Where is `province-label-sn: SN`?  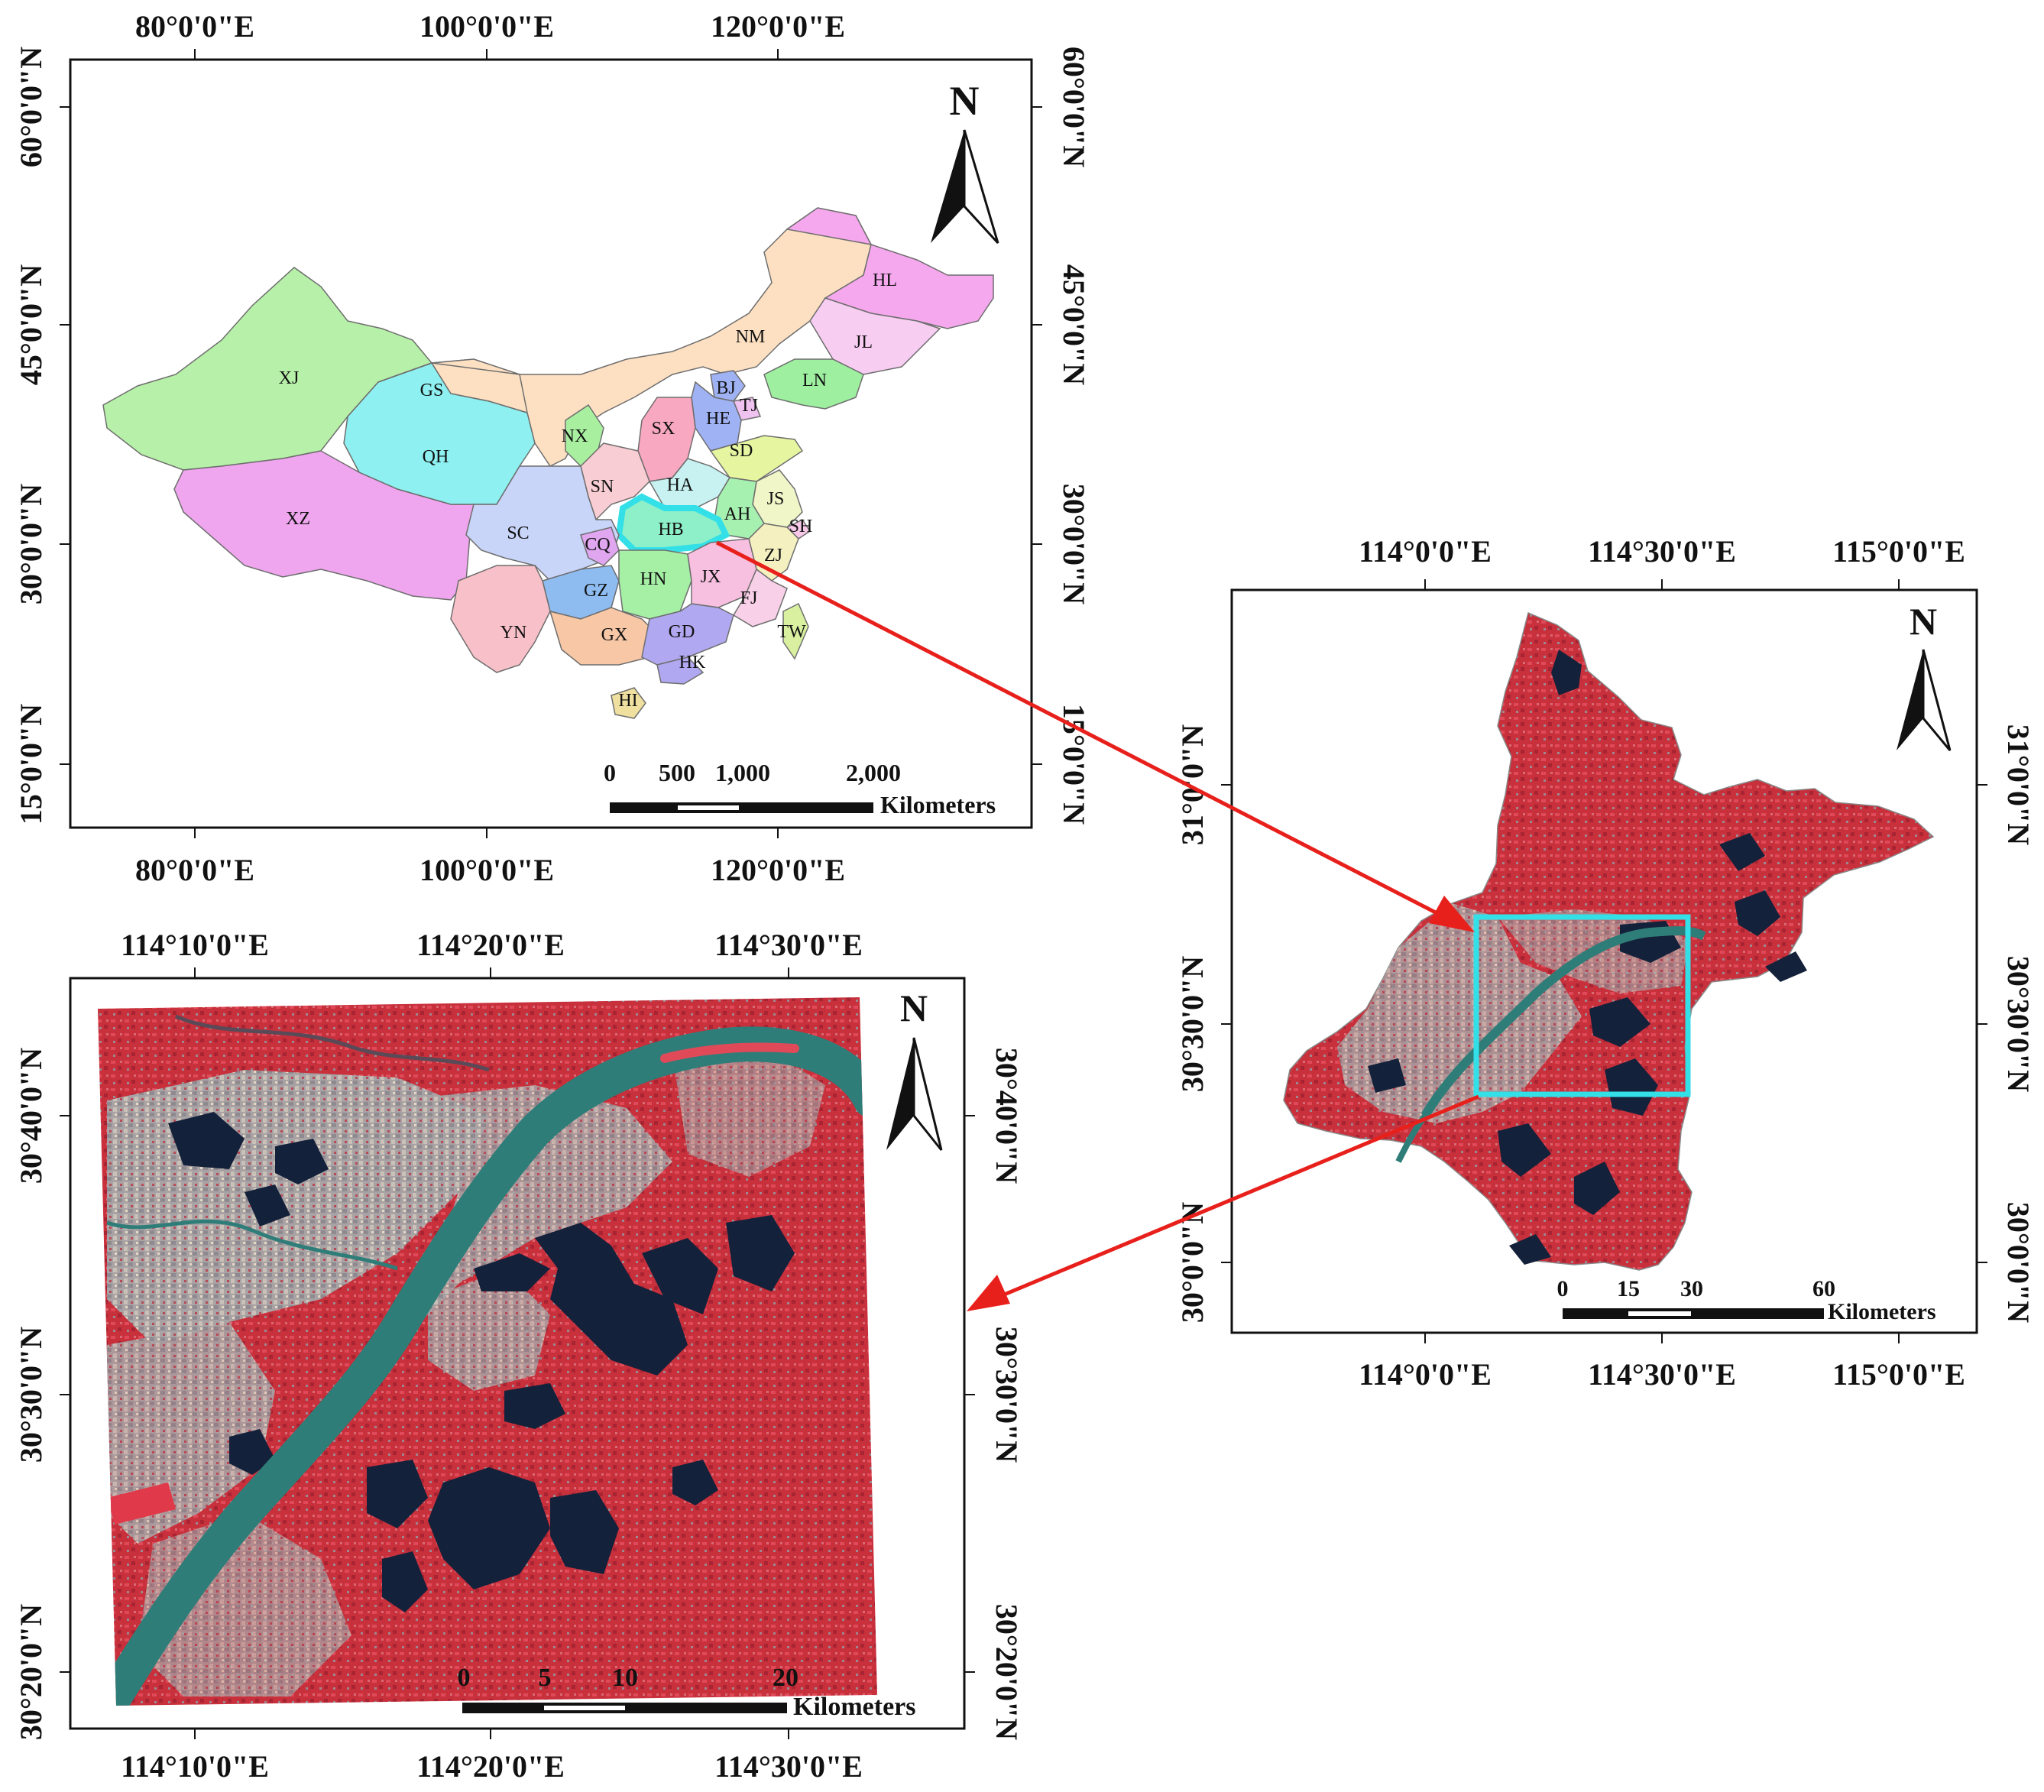 province-label-sn: SN is located at coordinates (602, 487).